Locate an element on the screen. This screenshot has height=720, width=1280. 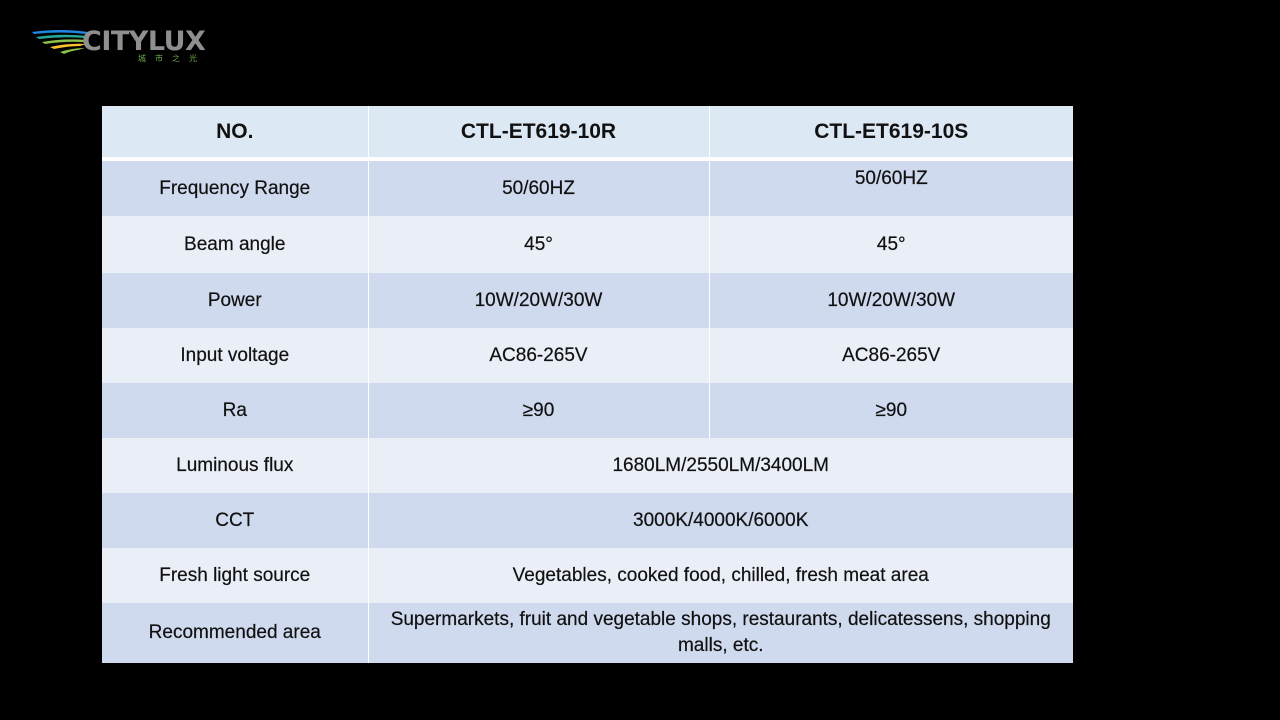
cell-10s: 45° is located at coordinates (890, 244).